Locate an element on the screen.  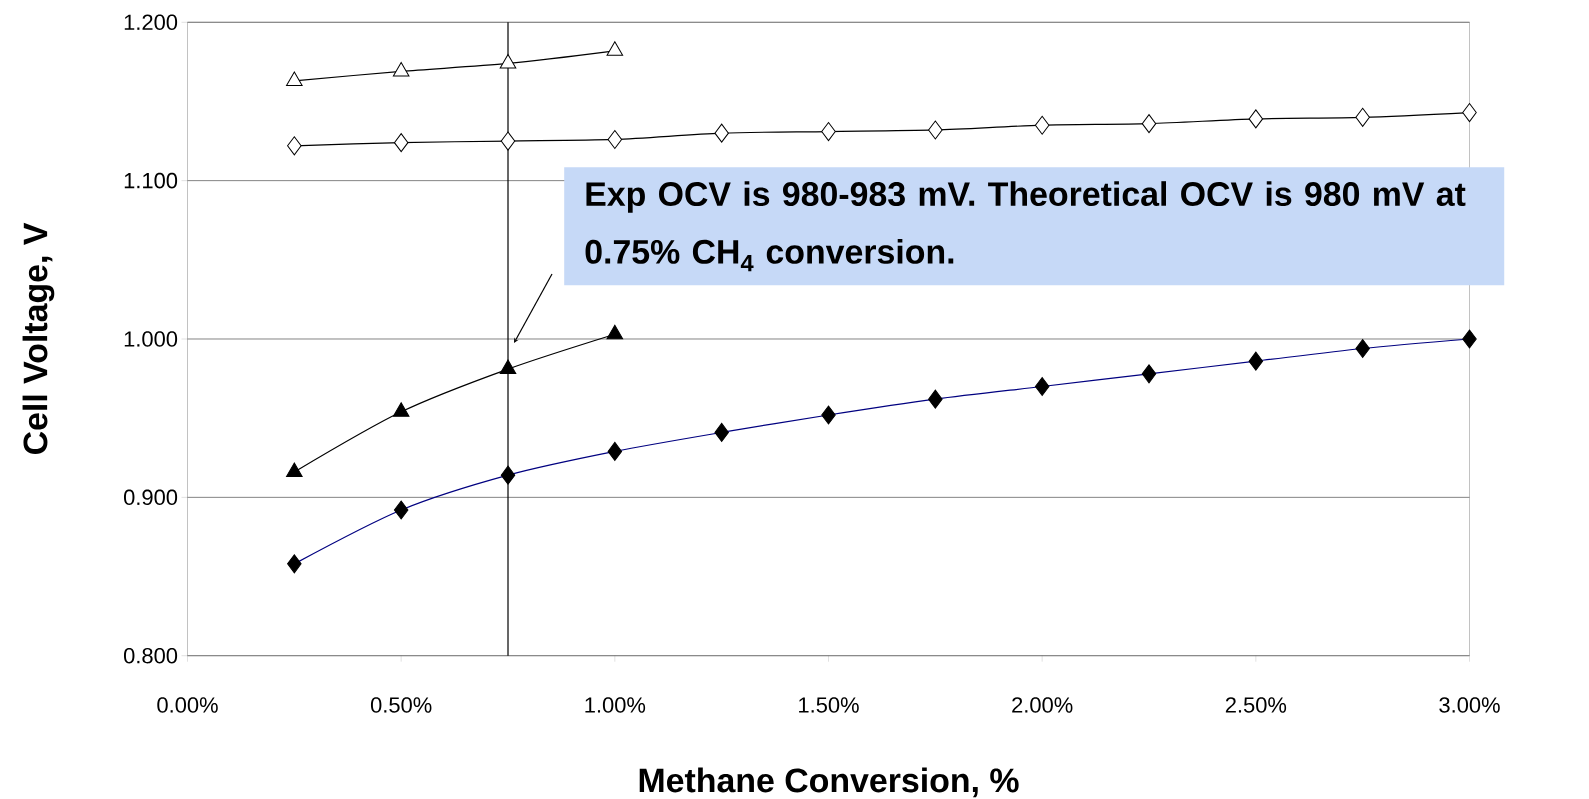
y-tick-label: 1.200 is located at coordinates (151, 22).